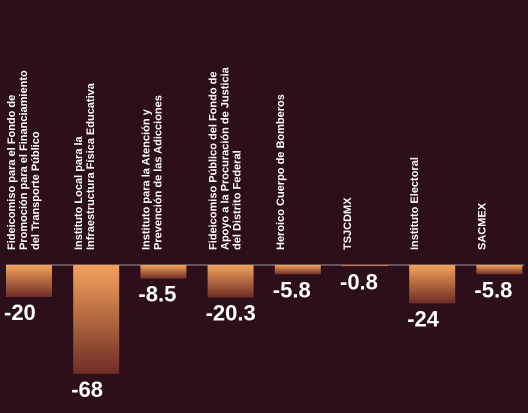  What do you see at coordinates (158, 172) in the screenshot?
I see `category-label: Prevención de las Adicciones` at bounding box center [158, 172].